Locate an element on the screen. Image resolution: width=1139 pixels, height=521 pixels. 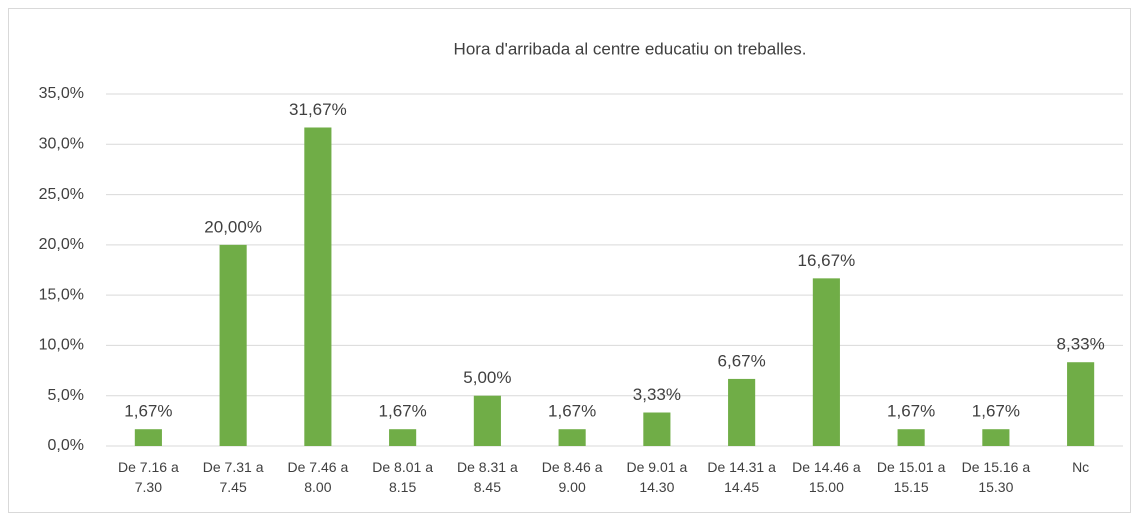
y-tick-label: 0,0% is located at coordinates (66, 445).